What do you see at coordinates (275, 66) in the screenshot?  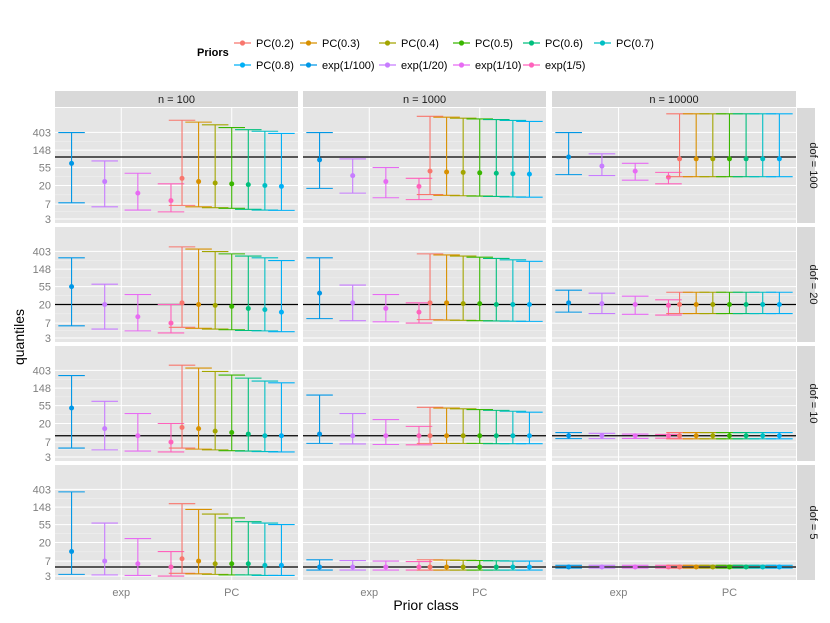 I see `legend-label: PC(0.8)` at bounding box center [275, 66].